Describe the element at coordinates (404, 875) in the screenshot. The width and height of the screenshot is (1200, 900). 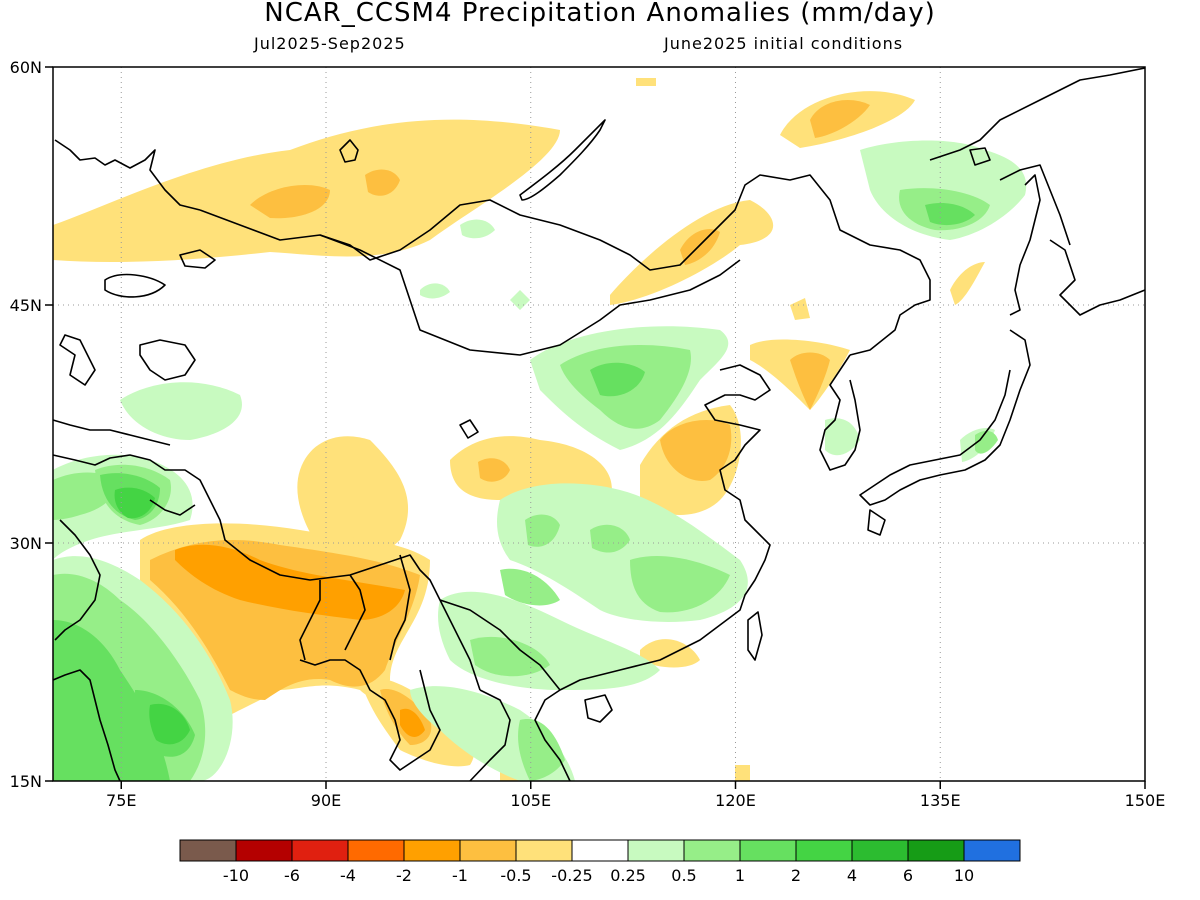
I see `colorbar-label: -2` at that location.